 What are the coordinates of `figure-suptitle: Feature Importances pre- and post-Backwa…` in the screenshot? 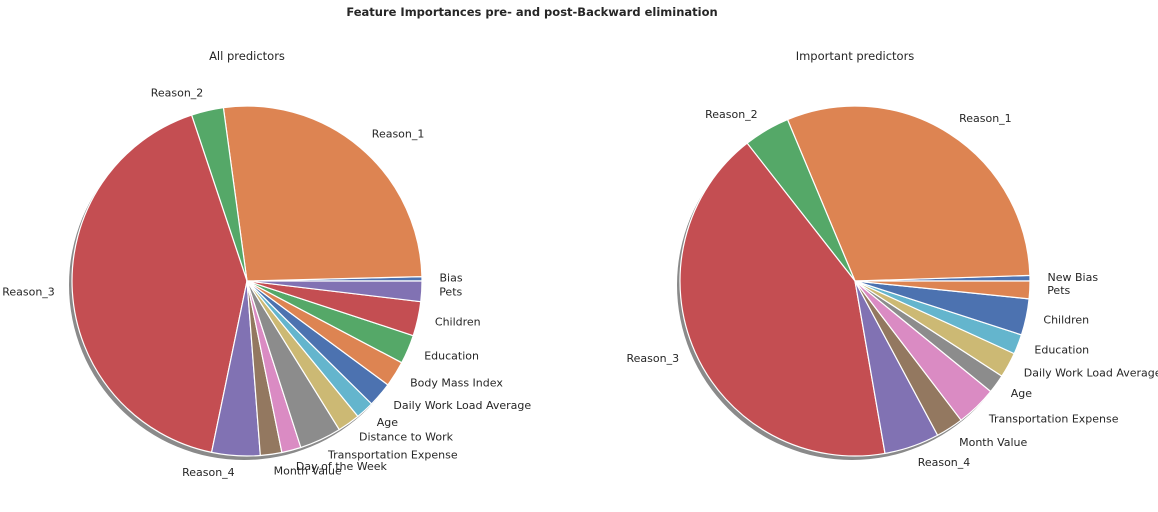 It's located at (531, 12).